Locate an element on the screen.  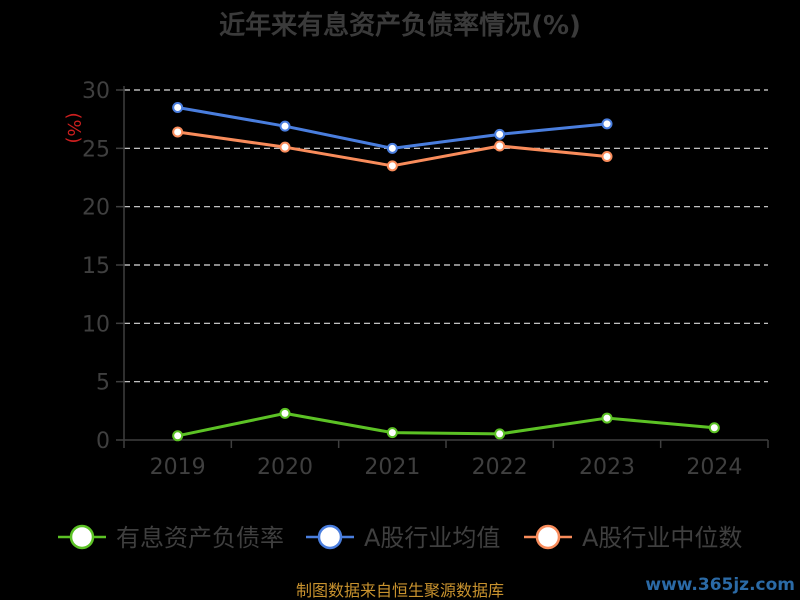
y-axis-unit-label: (%) is located at coordinates (73, 127).